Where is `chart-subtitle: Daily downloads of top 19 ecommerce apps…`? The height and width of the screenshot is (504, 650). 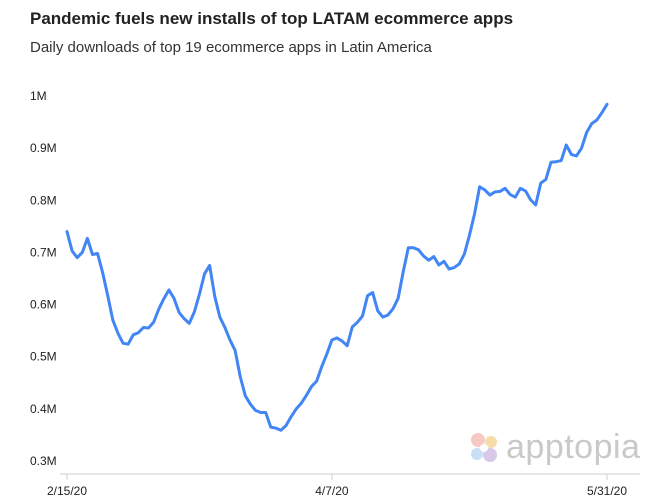
chart-subtitle: Daily downloads of top 19 ecommerce apps… is located at coordinates (231, 47).